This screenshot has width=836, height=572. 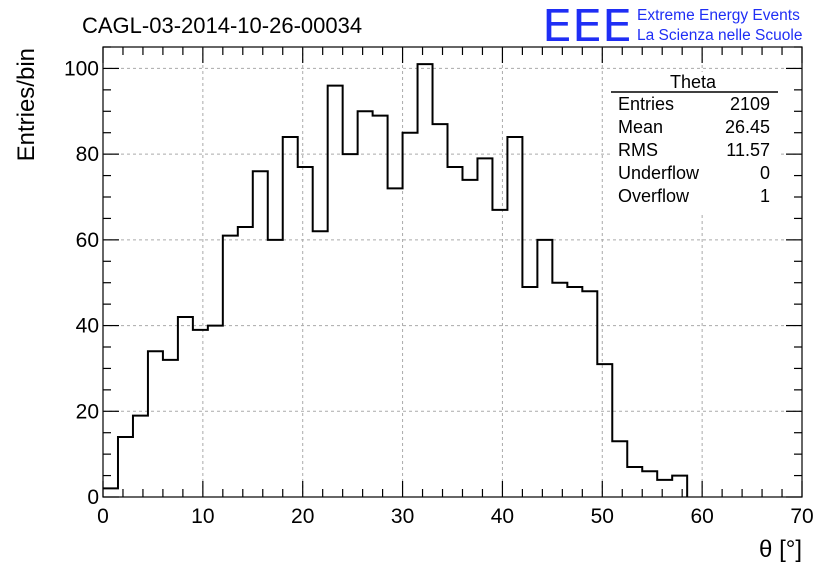 What do you see at coordinates (640, 127) in the screenshot?
I see `stats-label-mean: Mean` at bounding box center [640, 127].